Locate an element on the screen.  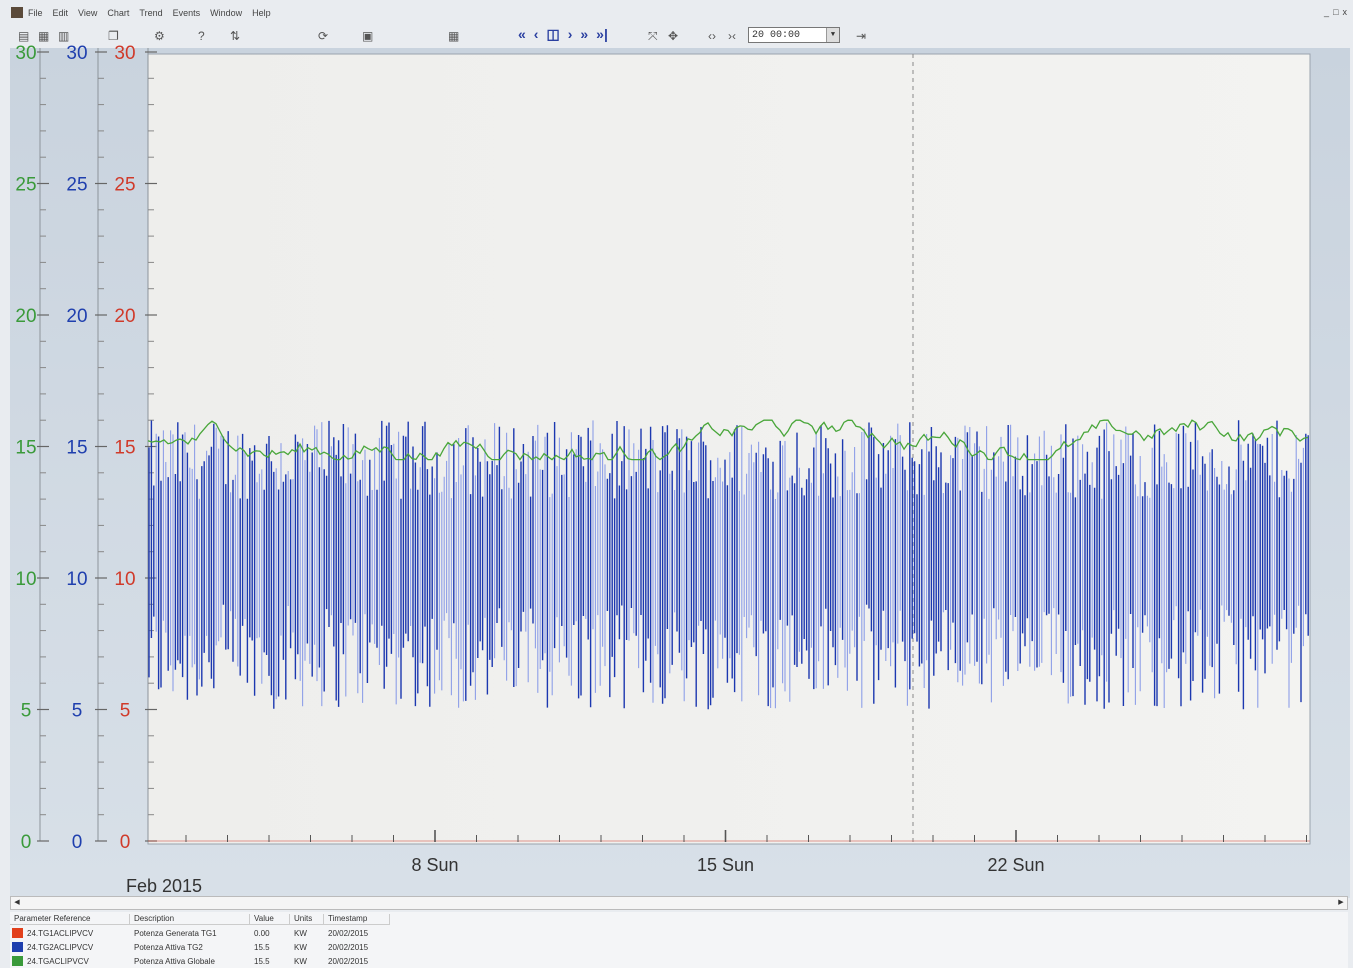
menu-events: Events is located at coordinates (186, 13).